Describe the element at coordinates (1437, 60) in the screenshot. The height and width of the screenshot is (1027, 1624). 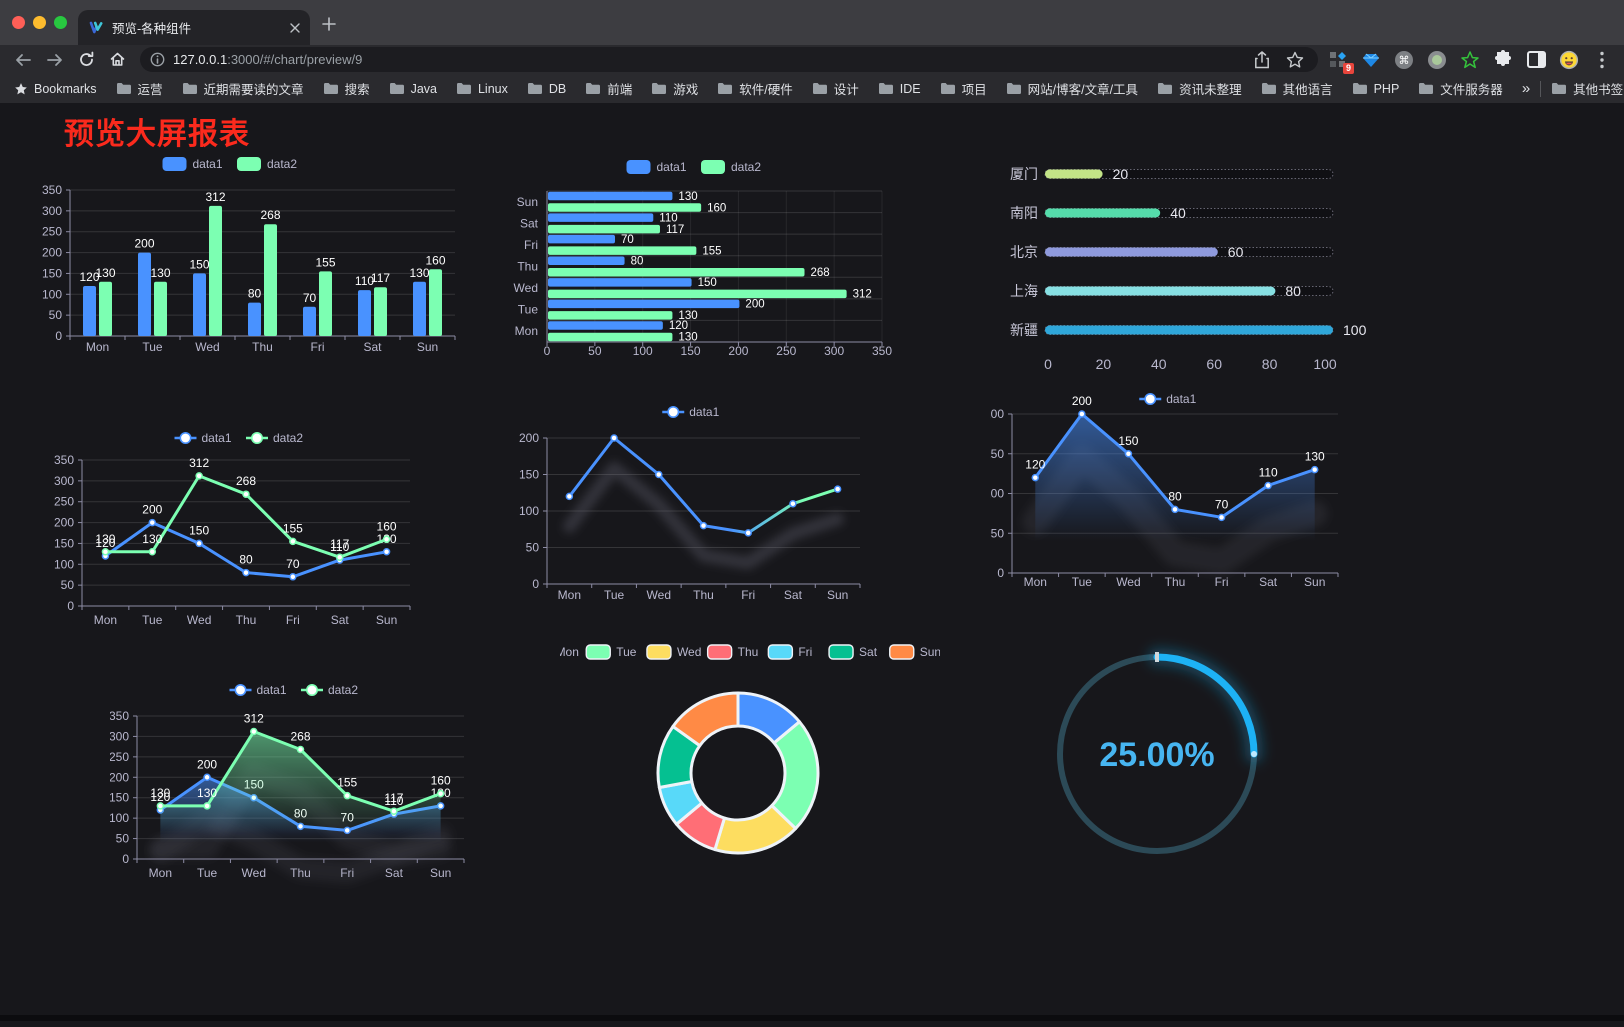
I see `extension-record-icon` at that location.